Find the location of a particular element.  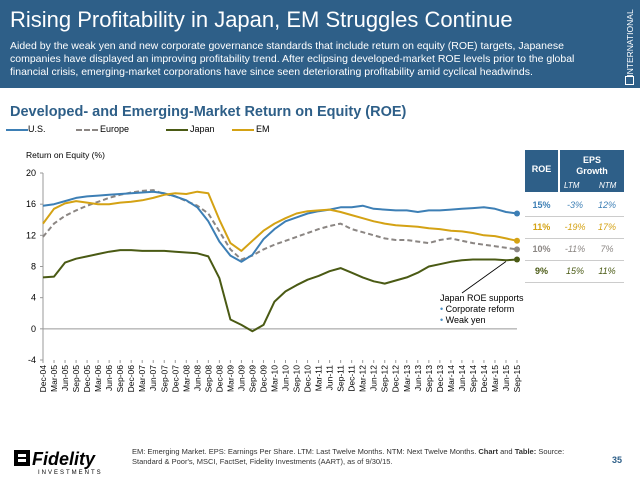

annotation-pointer is located at coordinates (484, 277).